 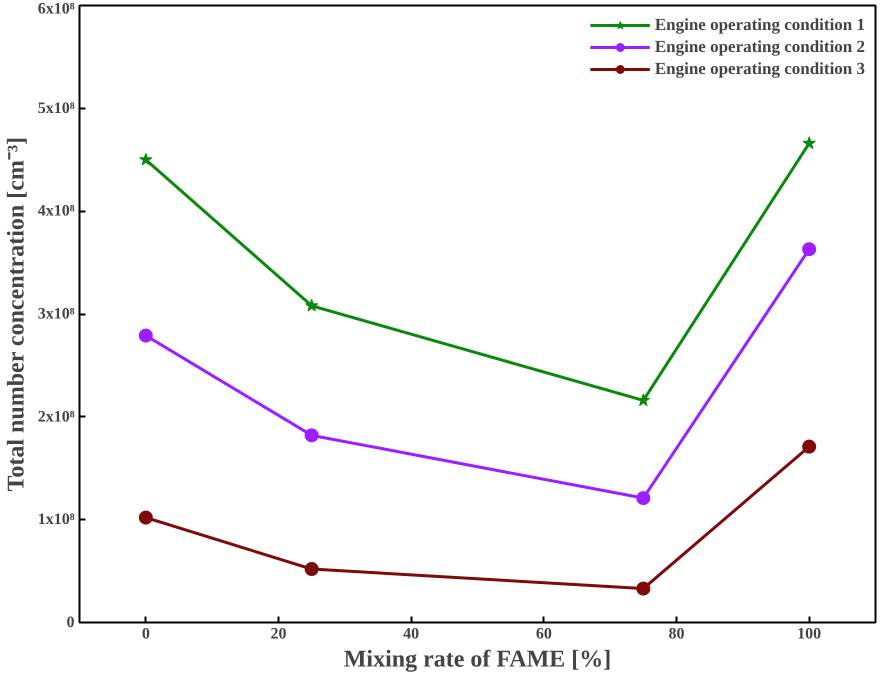 What do you see at coordinates (759, 69) in the screenshot?
I see `legend-label: Engine operating condition 3` at bounding box center [759, 69].